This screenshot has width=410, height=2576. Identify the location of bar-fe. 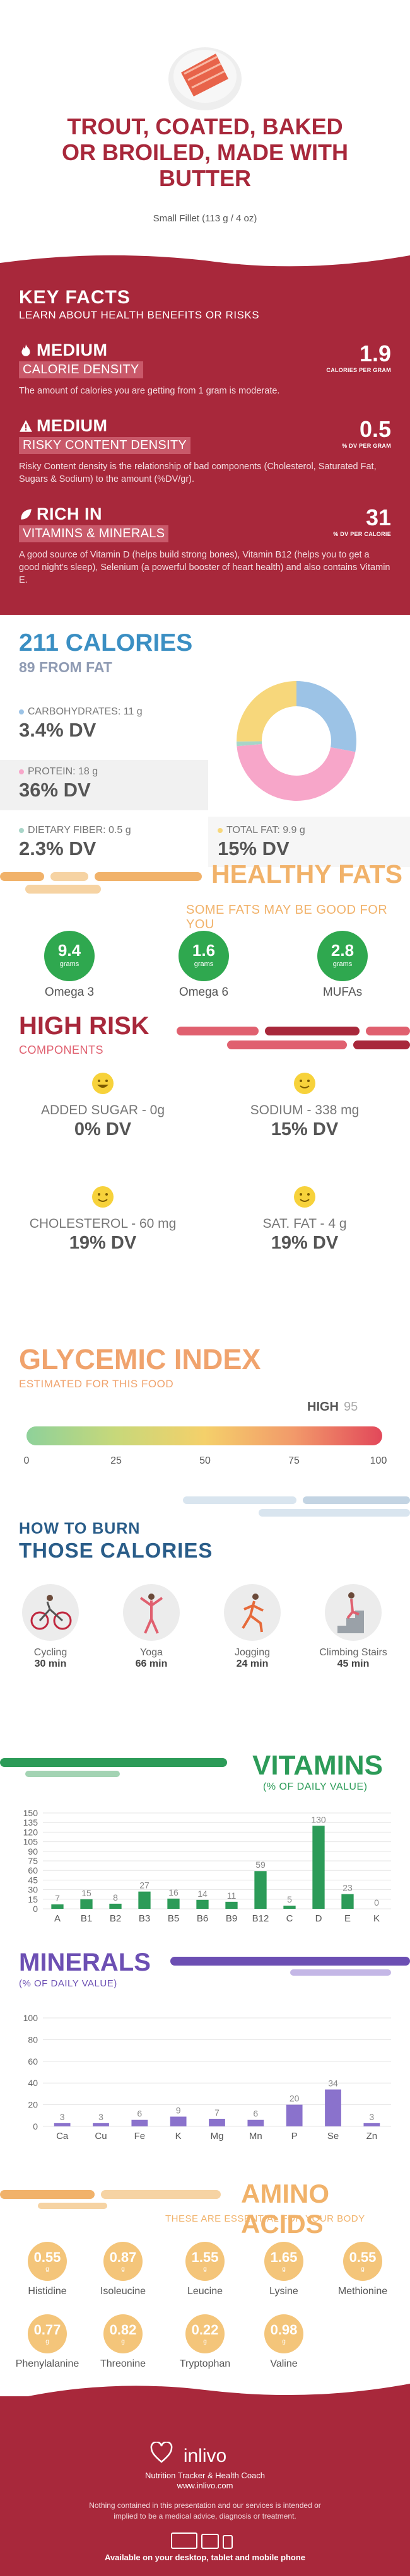
(139, 2122).